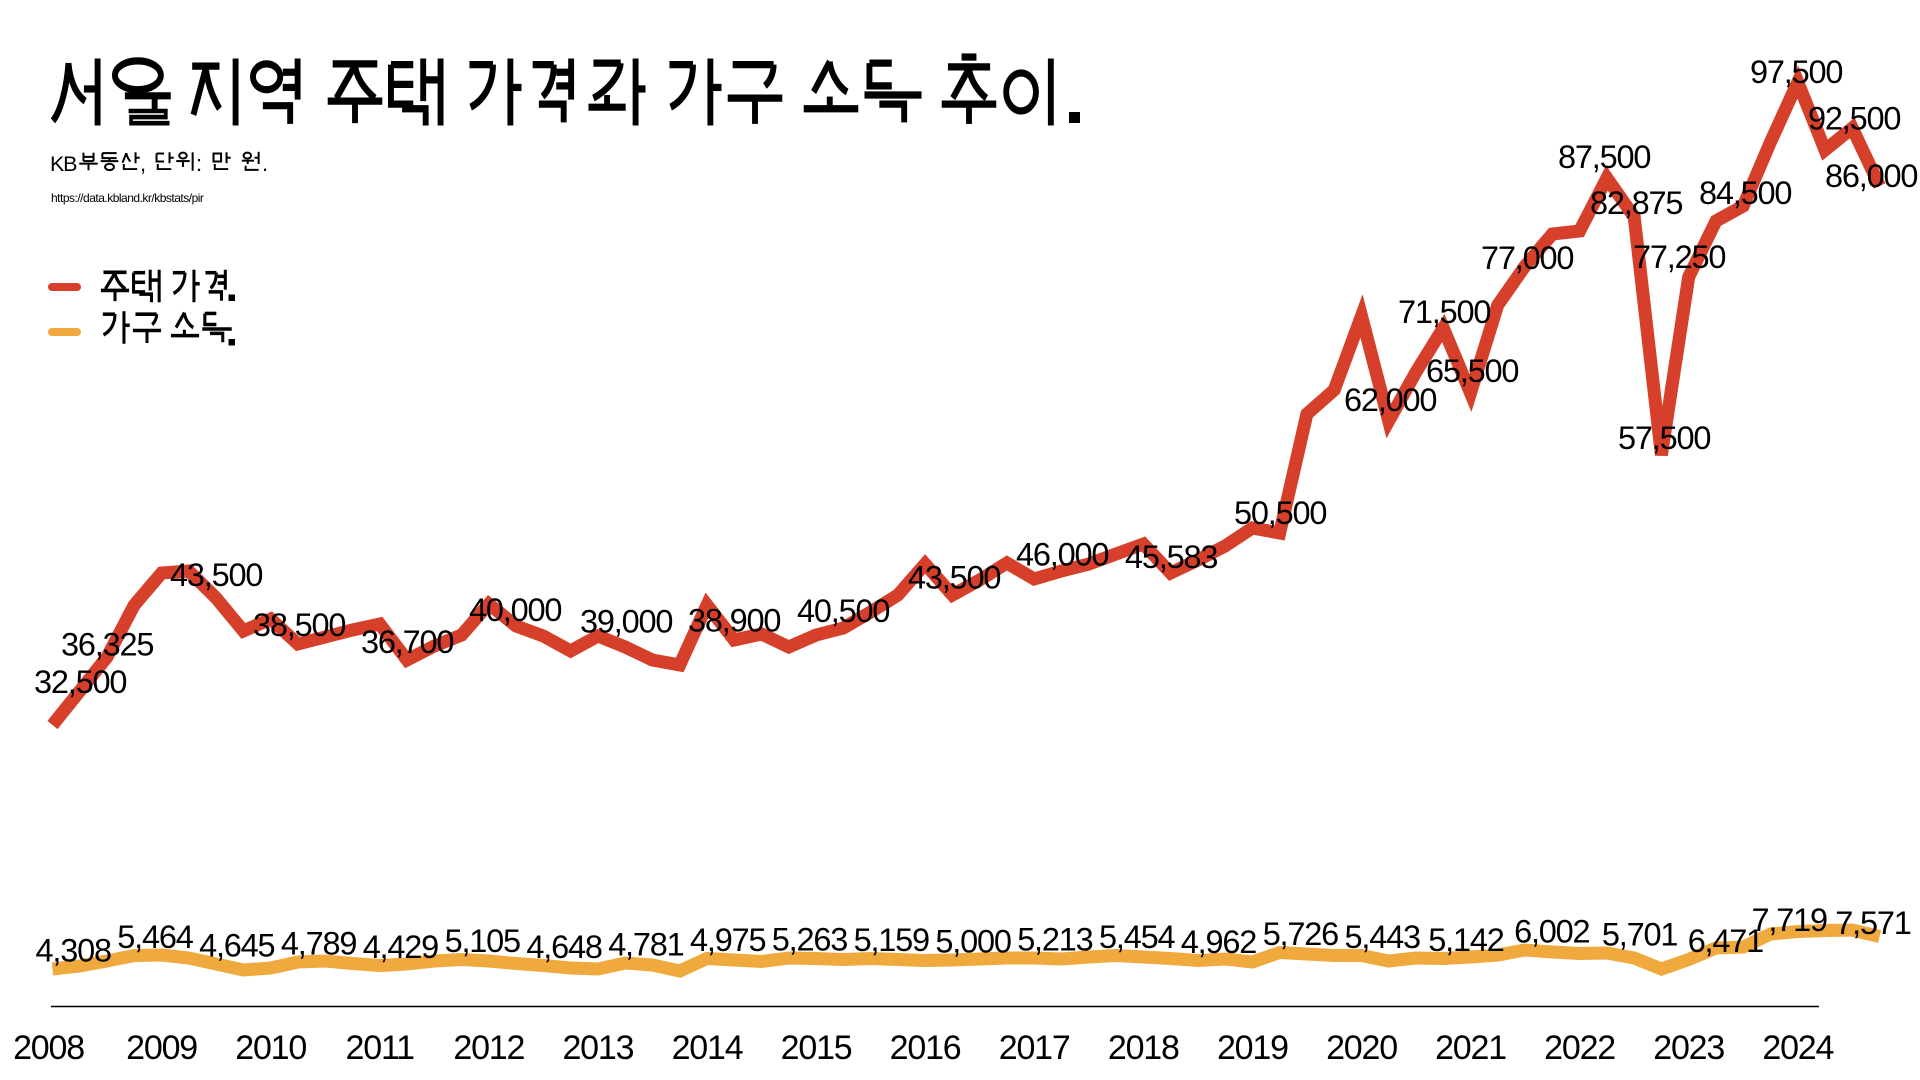  What do you see at coordinates (626, 622) in the screenshot?
I see `svg-text: 39,000` at bounding box center [626, 622].